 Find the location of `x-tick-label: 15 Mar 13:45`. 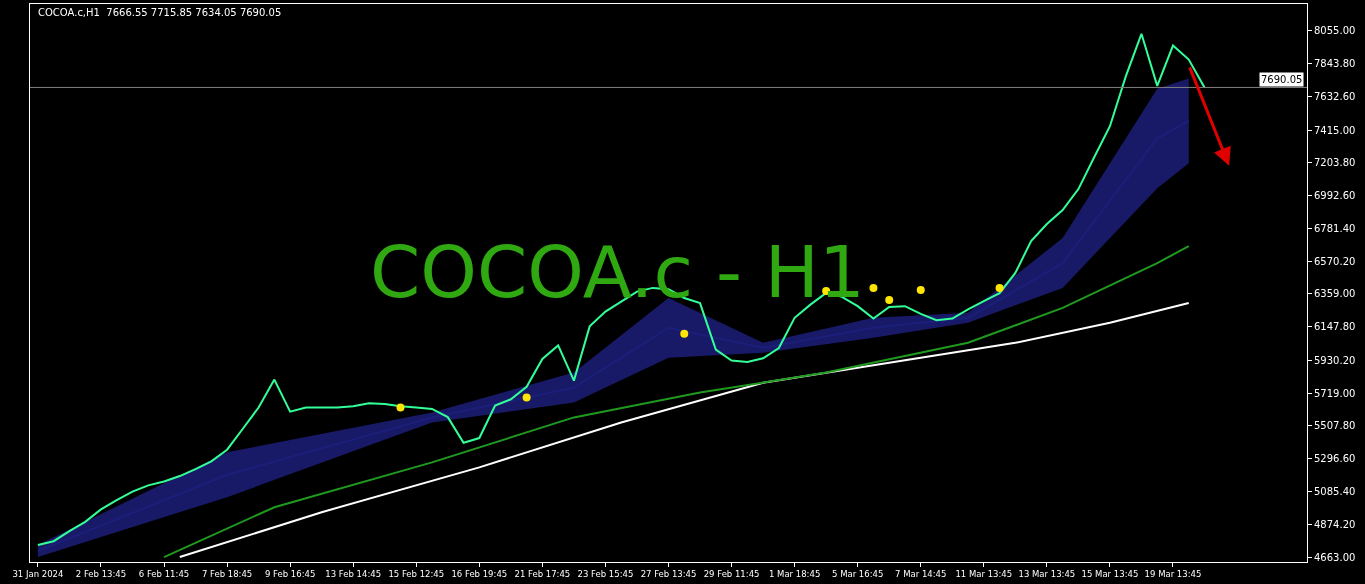

x-tick-label: 15 Mar 13:45 is located at coordinates (1110, 574).